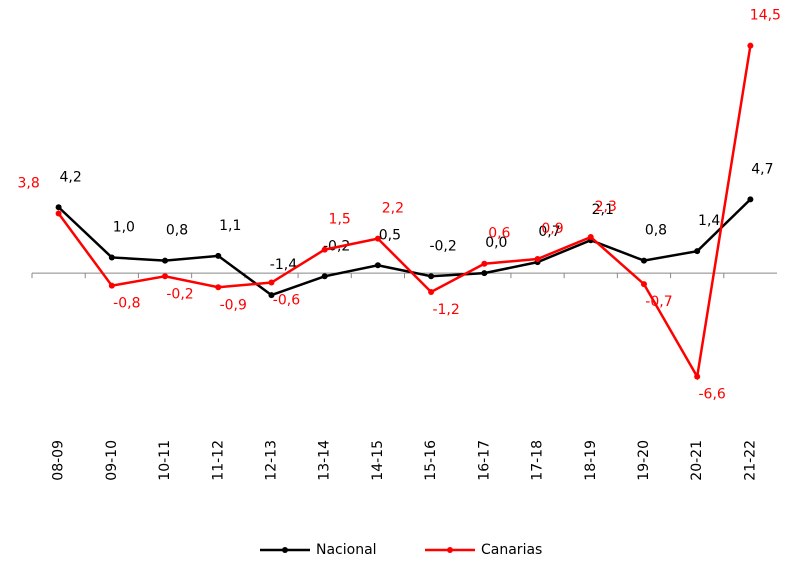  Describe the element at coordinates (484, 460) in the screenshot. I see `x-tick-label: 16-17` at that location.